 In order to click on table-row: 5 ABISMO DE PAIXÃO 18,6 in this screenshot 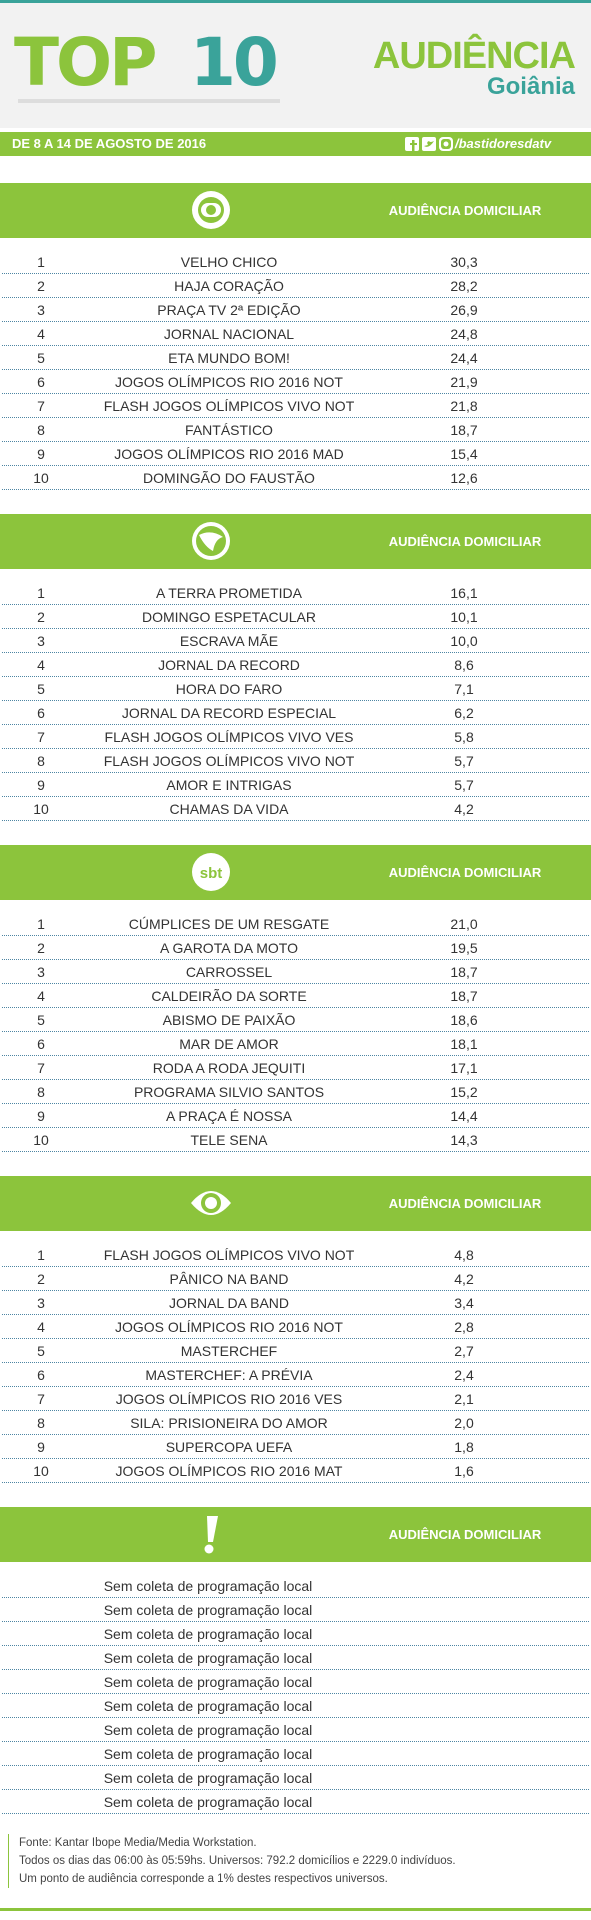, I will do `click(295, 1020)`.